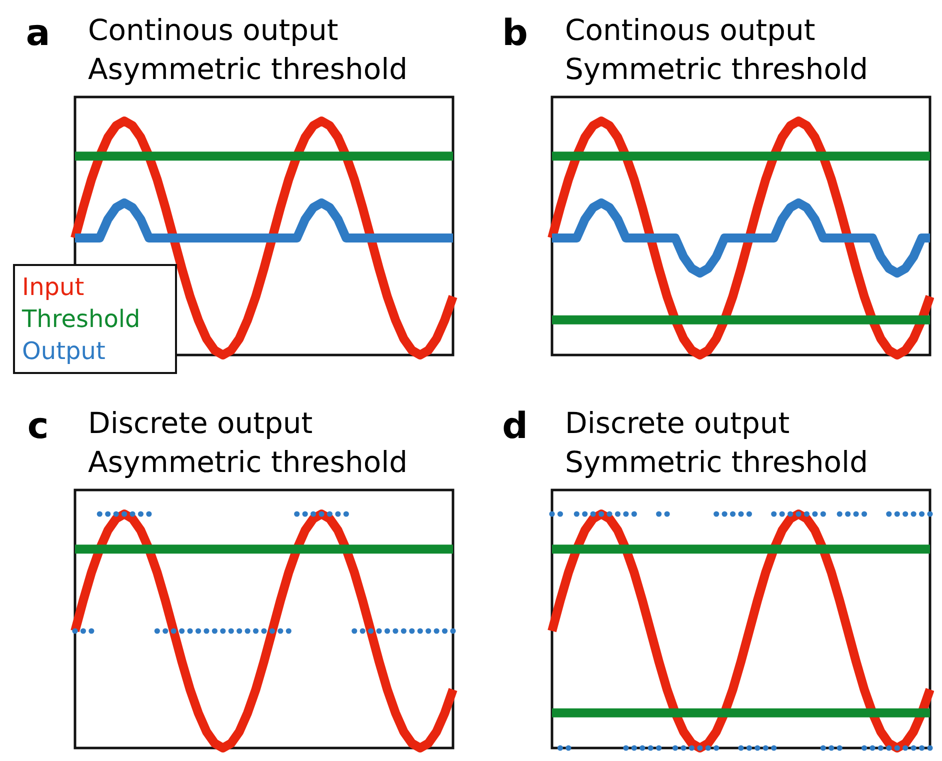 This screenshot has width=942, height=761. What do you see at coordinates (80, 319) in the screenshot?
I see `text: Threshold` at bounding box center [80, 319].